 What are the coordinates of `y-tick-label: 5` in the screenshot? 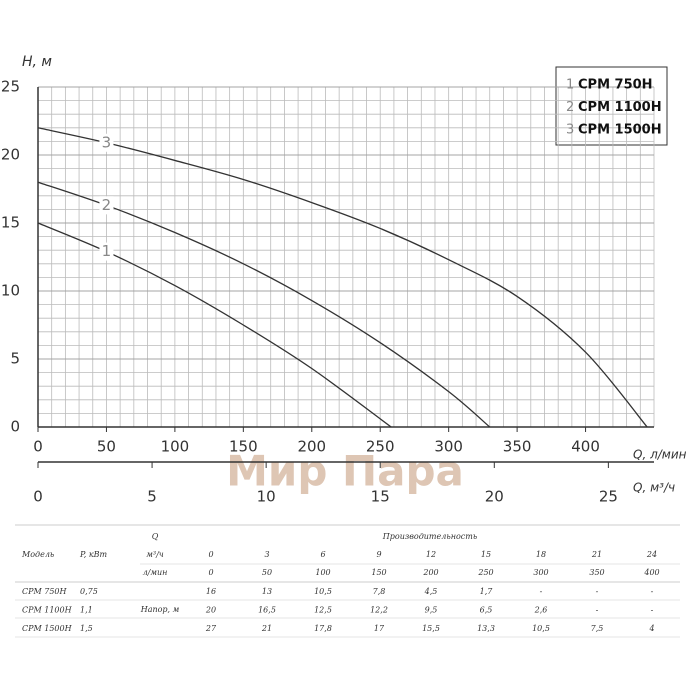 It's located at (15, 359).